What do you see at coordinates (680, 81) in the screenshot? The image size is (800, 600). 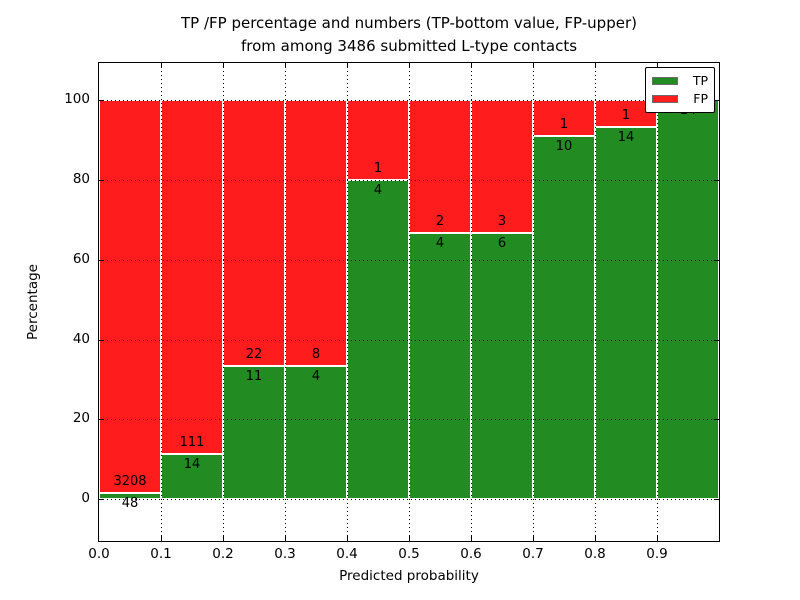 I see `legend-row-tp: TP` at bounding box center [680, 81].